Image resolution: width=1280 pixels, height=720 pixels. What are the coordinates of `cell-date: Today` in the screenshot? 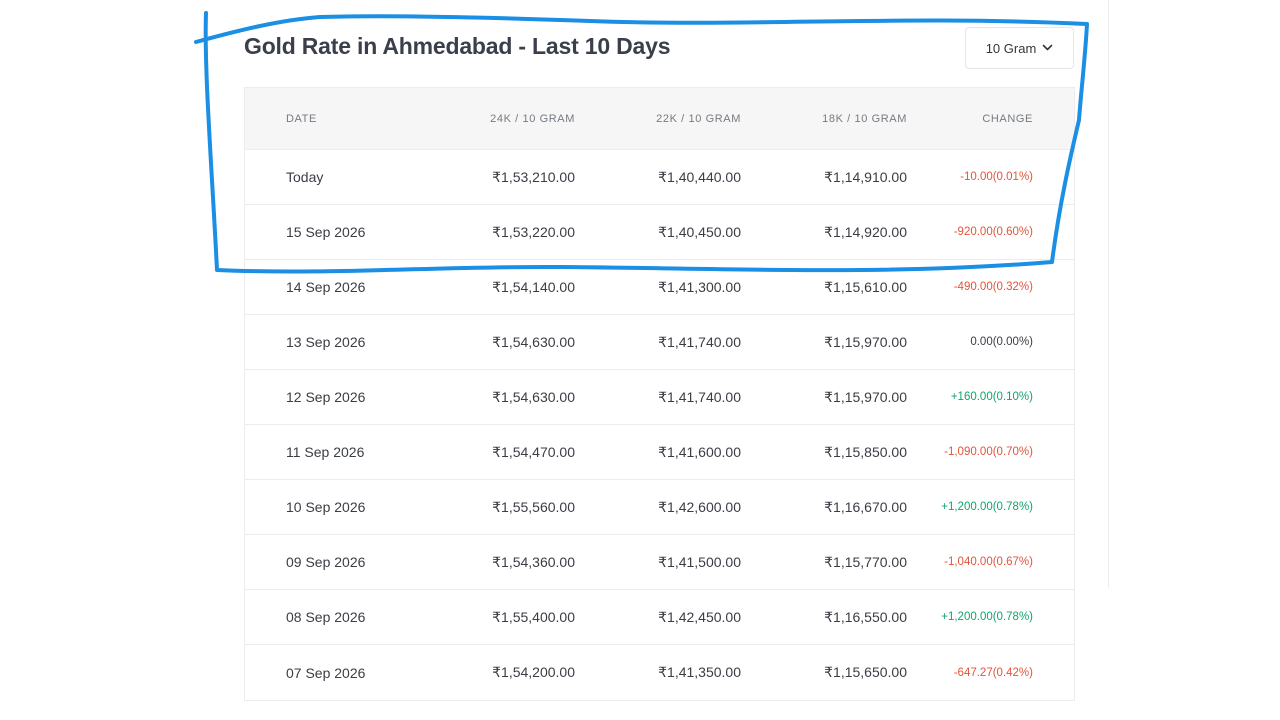 It's located at (305, 177).